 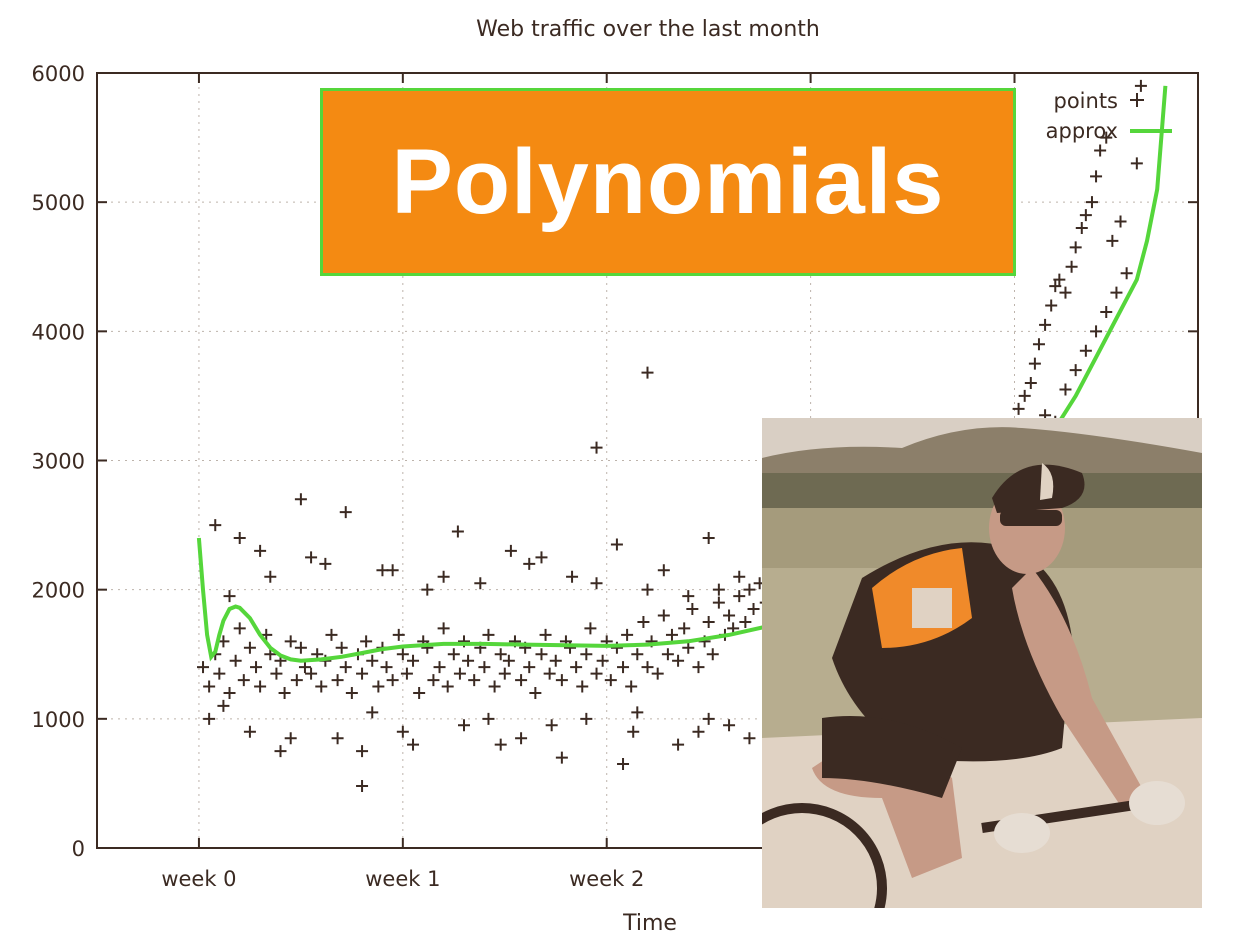 What do you see at coordinates (606, 879) in the screenshot?
I see `x-tick-label: week 2` at bounding box center [606, 879].